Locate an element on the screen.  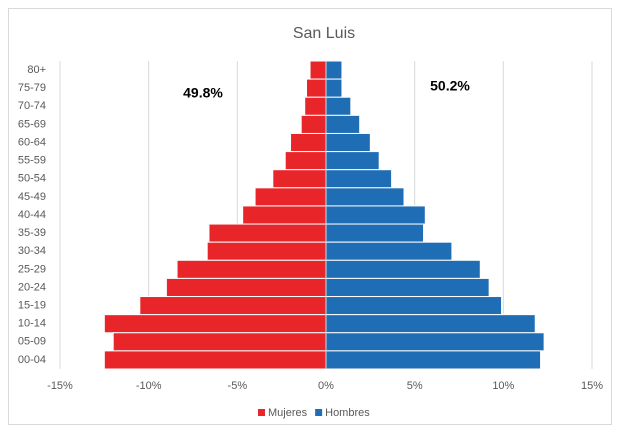
y-tick-label: 35-39 is located at coordinates (32, 233).